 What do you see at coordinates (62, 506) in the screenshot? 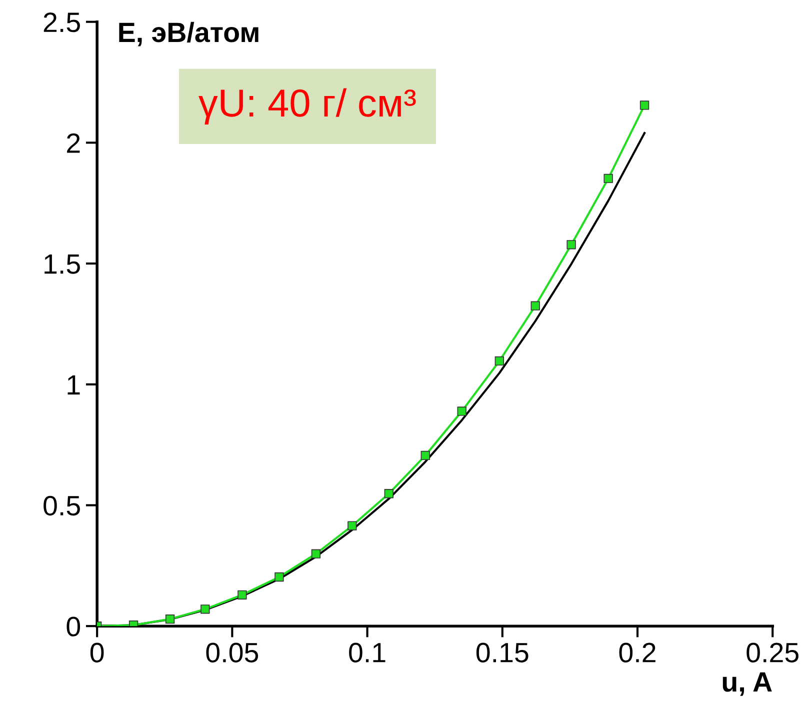
I see `y-tick-label: 0.5` at bounding box center [62, 506].